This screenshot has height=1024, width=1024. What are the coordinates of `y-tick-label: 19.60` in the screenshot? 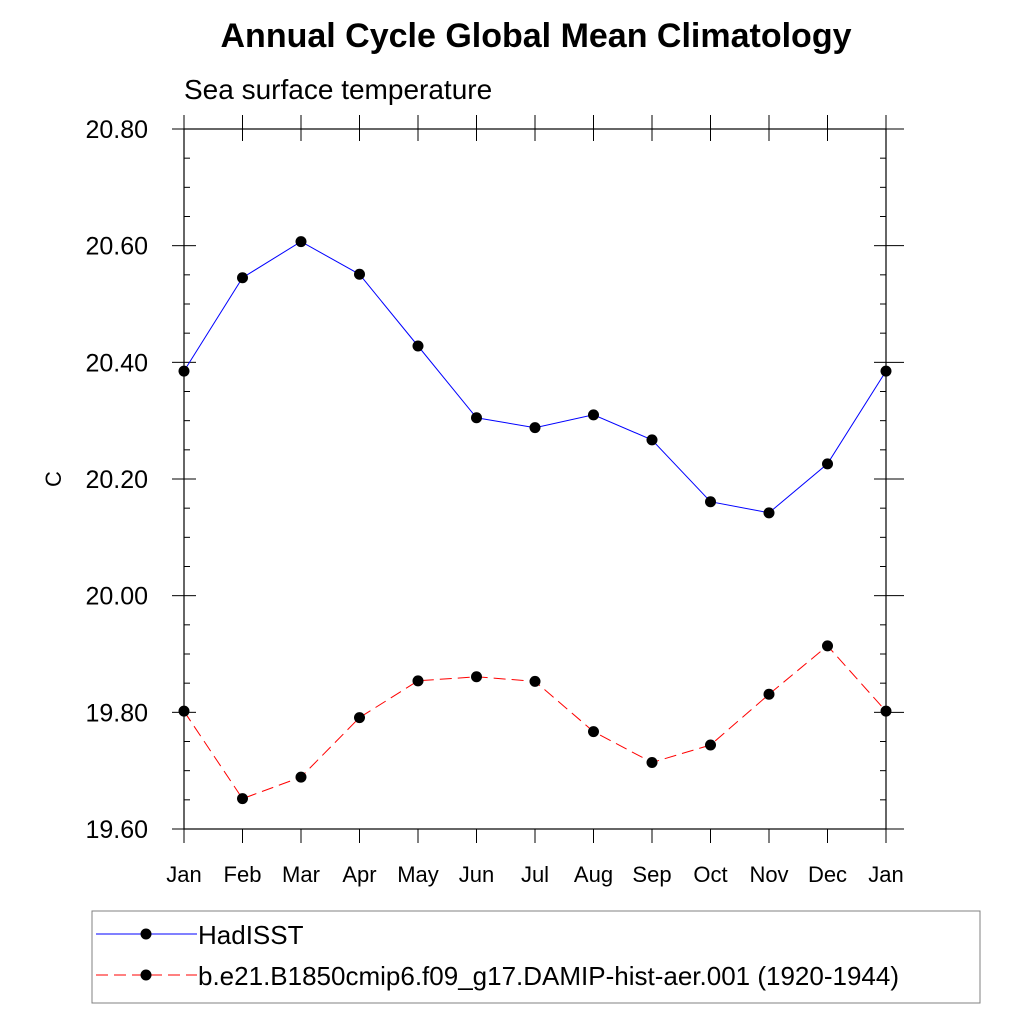 It's located at (116, 830).